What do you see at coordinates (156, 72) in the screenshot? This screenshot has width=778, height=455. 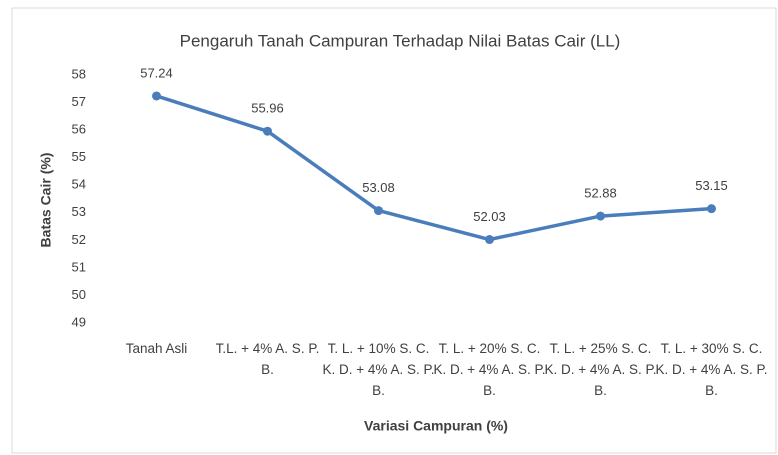 I see `data-label: 57.24` at bounding box center [156, 72].